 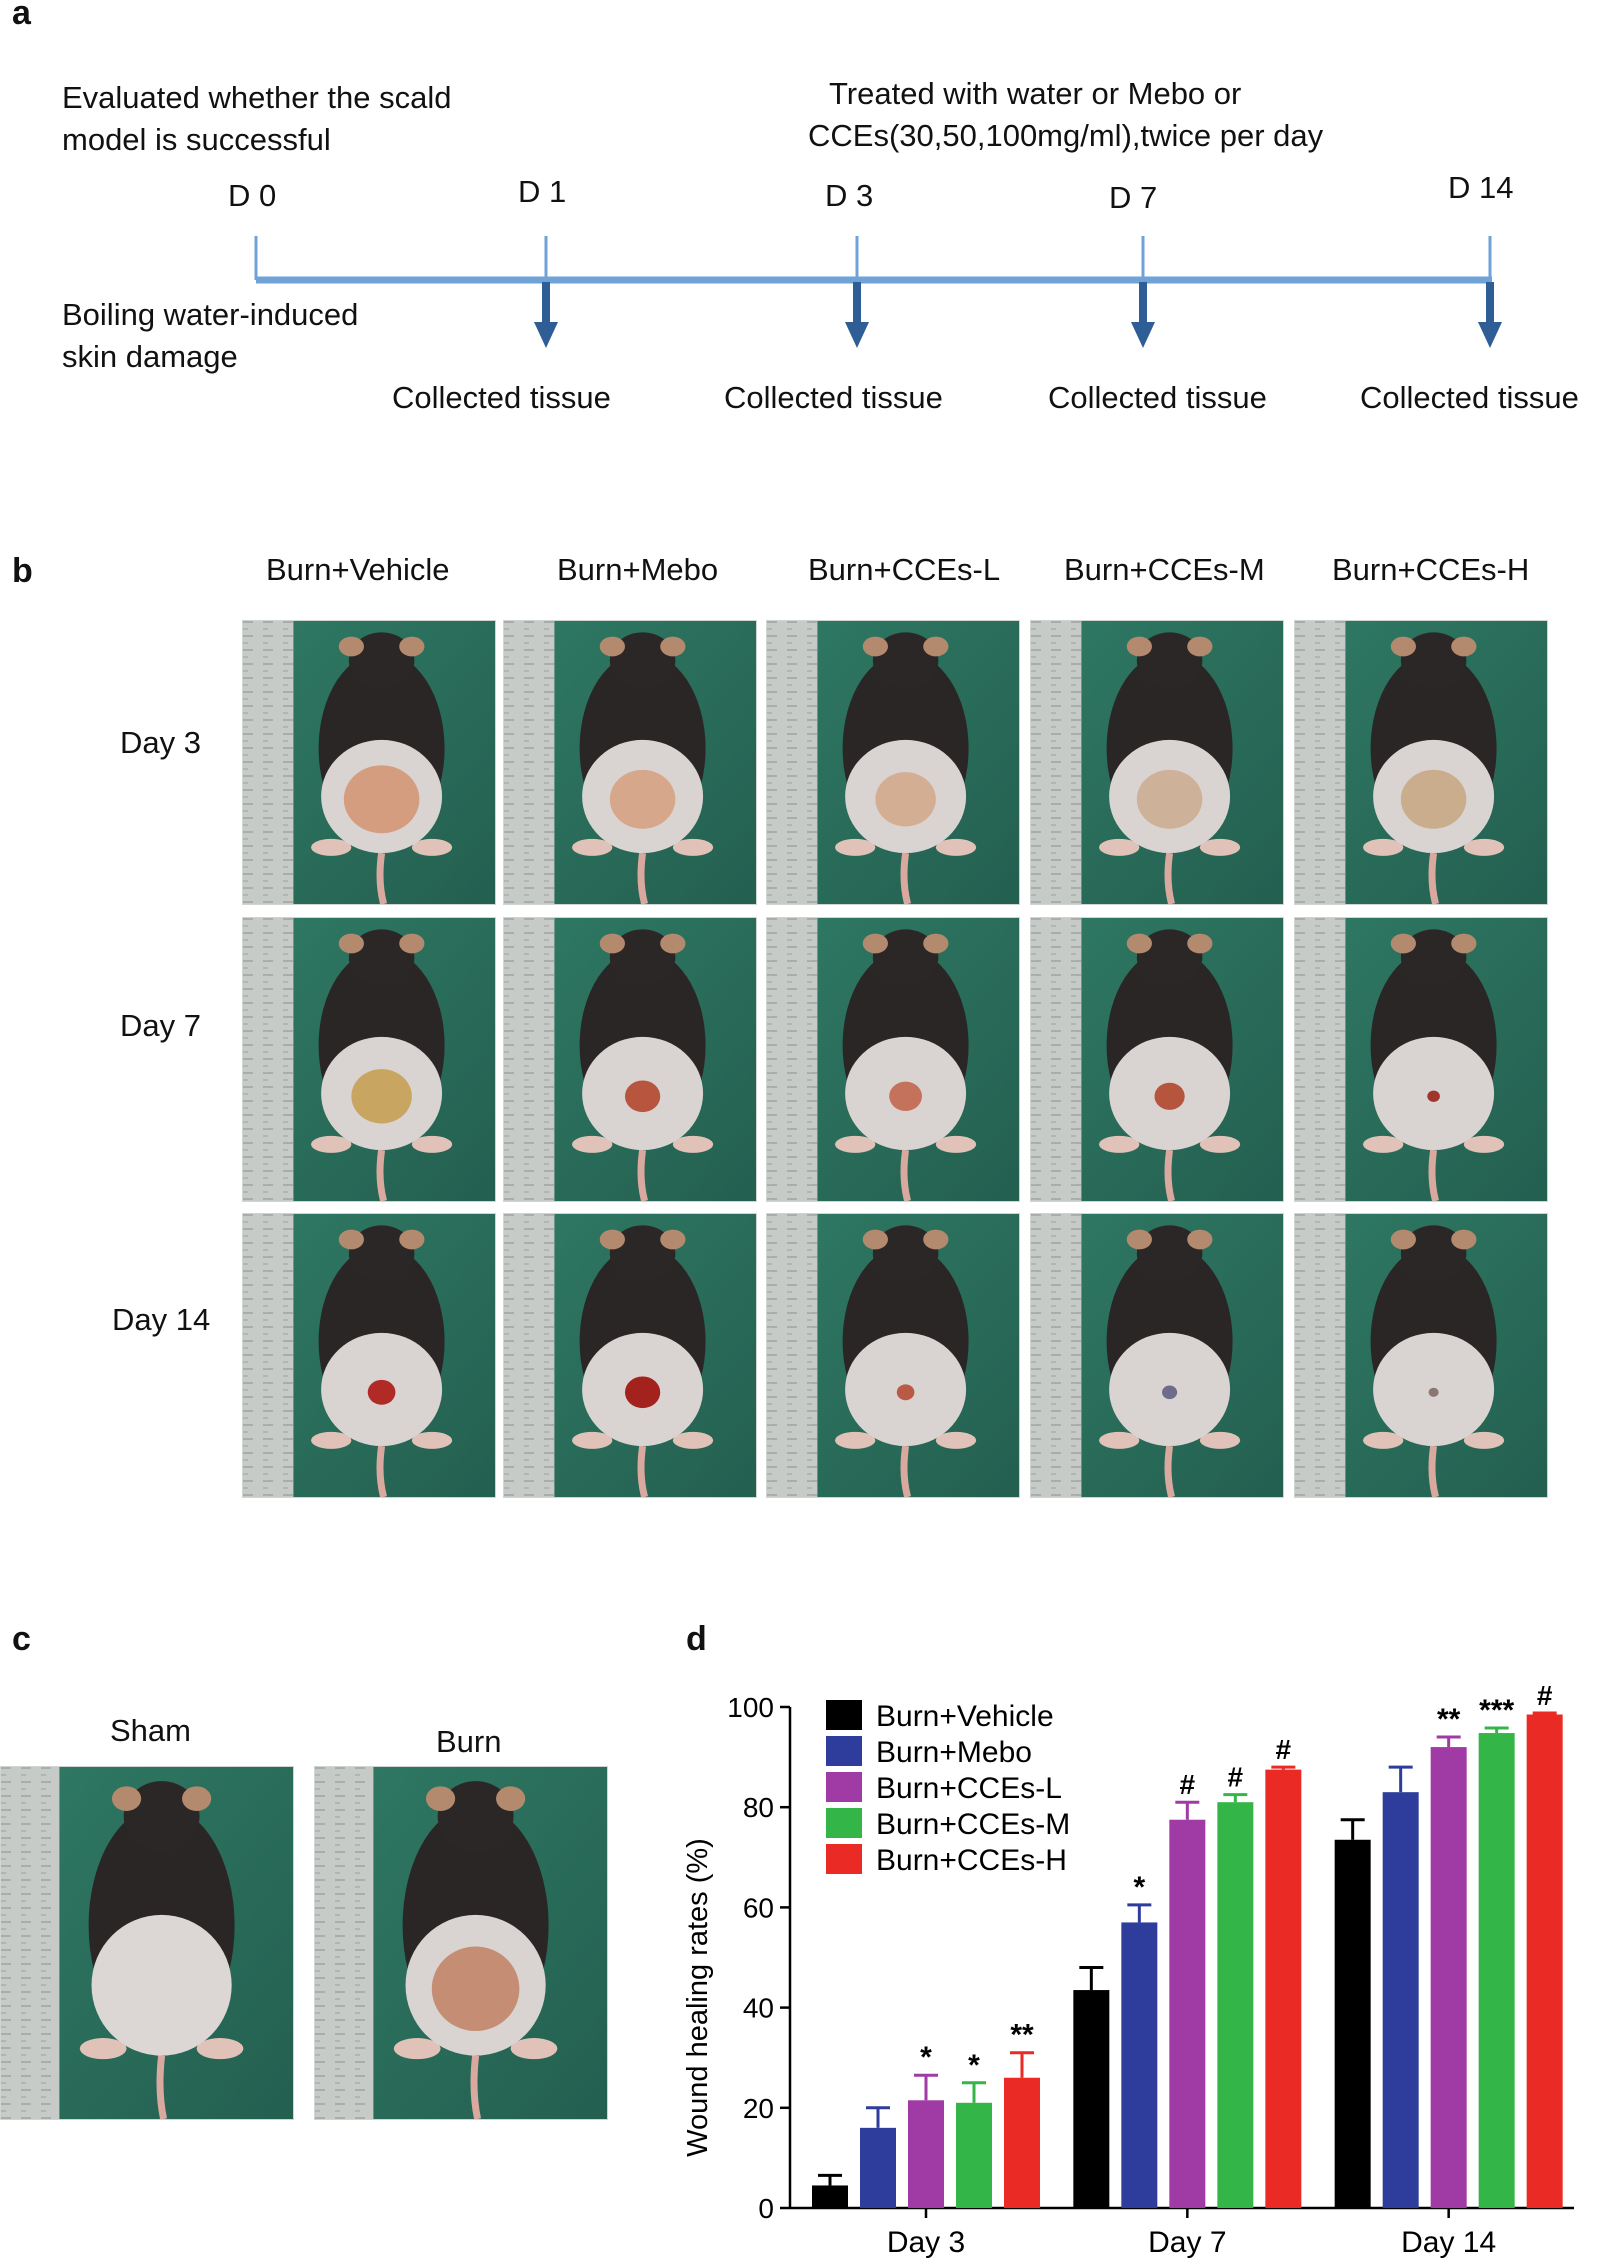 I want to click on timeline-day-7: D 7, so click(x=1133, y=197).